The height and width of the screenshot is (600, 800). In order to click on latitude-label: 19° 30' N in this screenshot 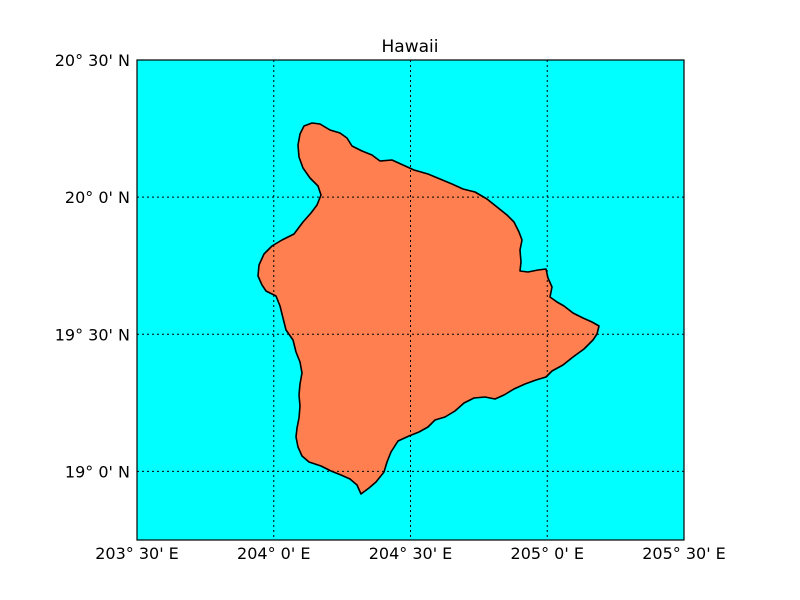, I will do `click(92, 334)`.